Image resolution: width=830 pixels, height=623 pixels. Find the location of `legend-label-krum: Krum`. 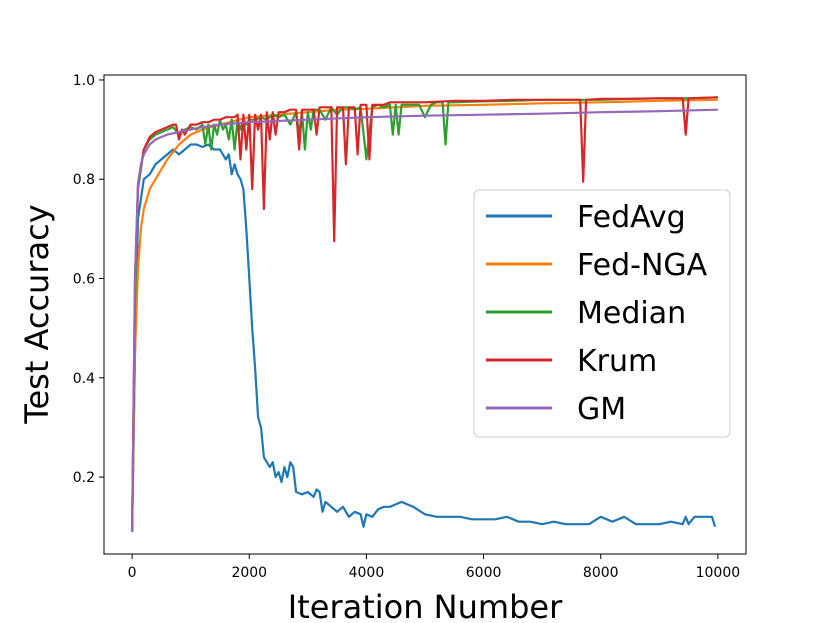

legend-label-krum: Krum is located at coordinates (617, 361).